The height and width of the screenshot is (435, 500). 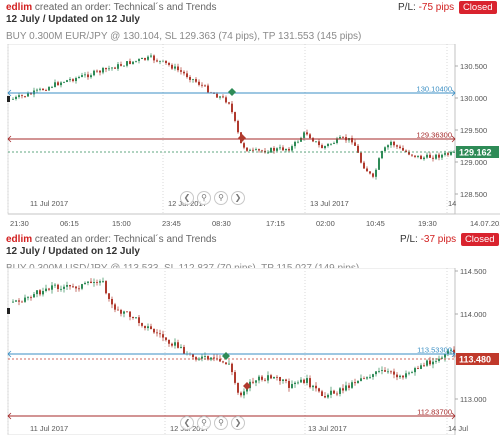 What do you see at coordinates (275, 223) in the screenshot?
I see `time-tick-label: 17:15` at bounding box center [275, 223].